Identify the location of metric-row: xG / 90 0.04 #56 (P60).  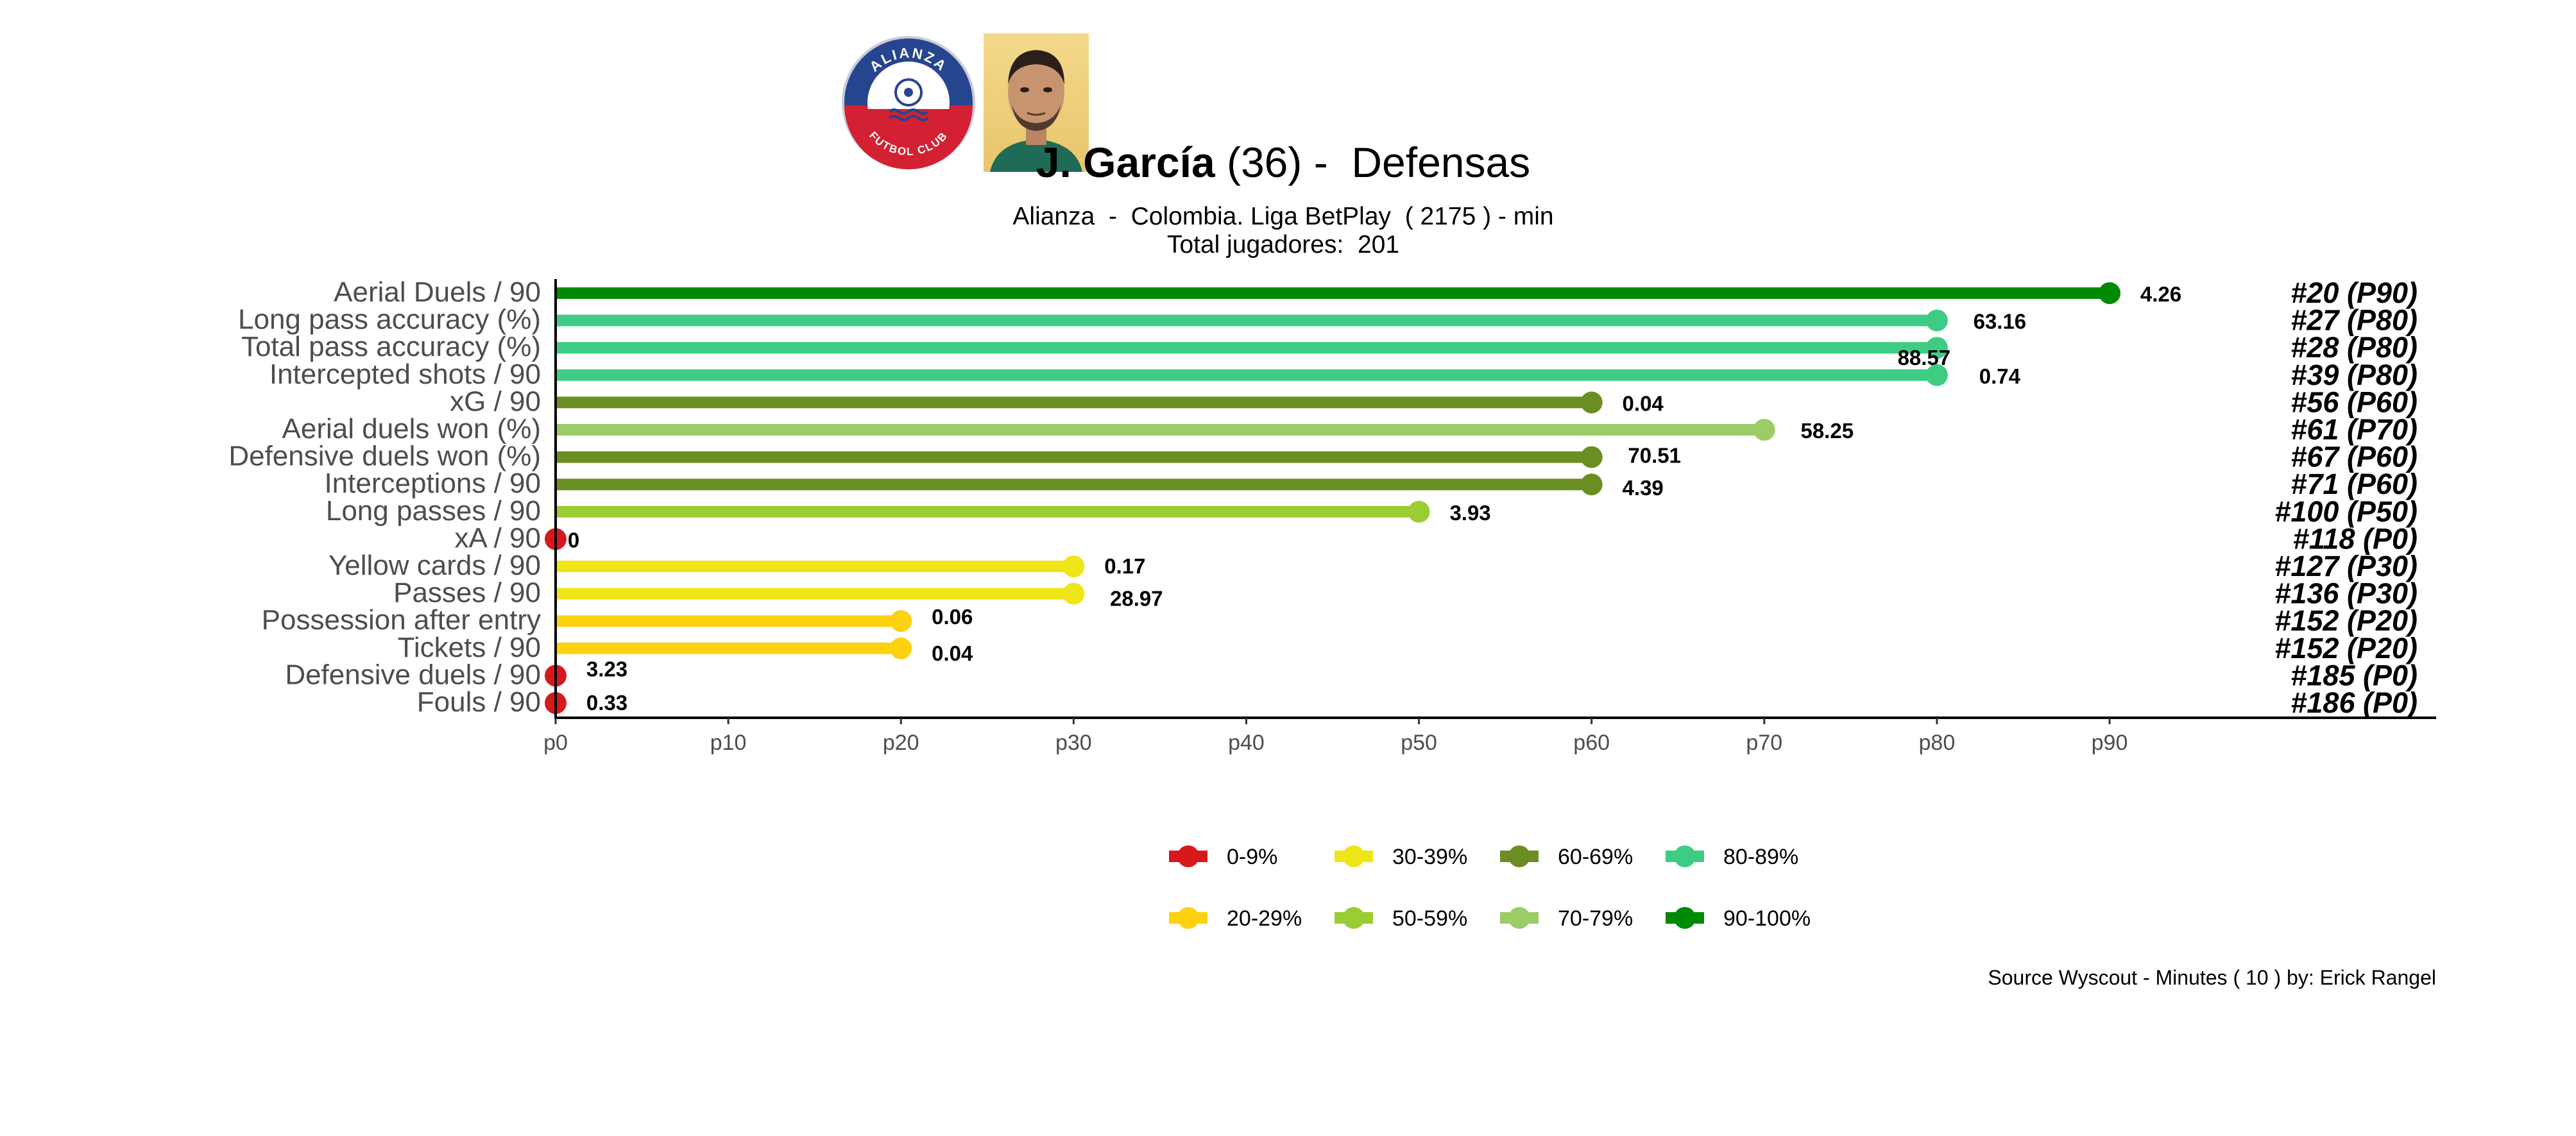
(1434, 402).